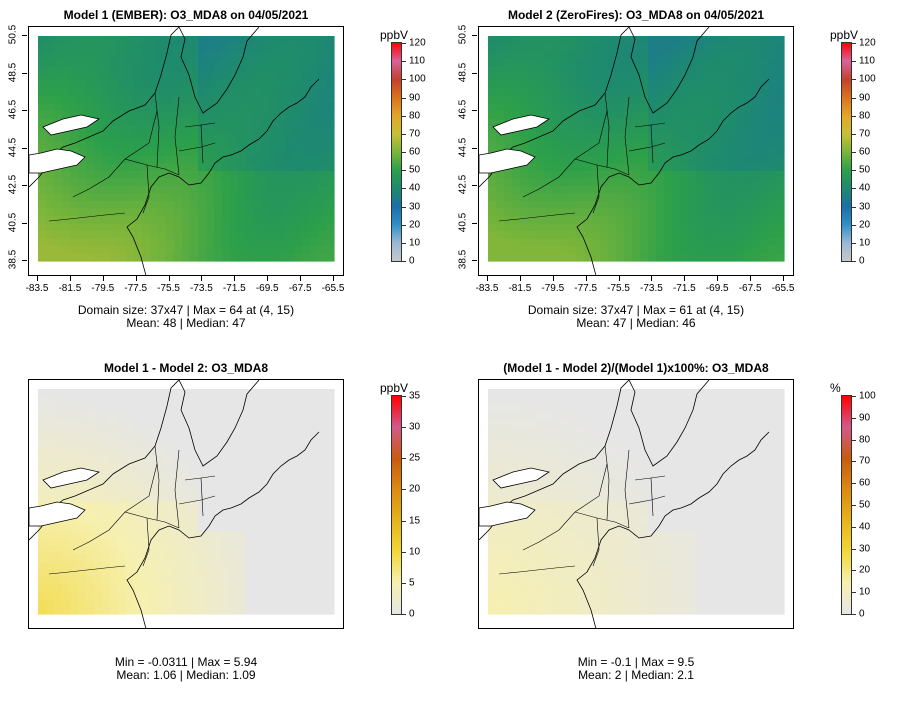 This screenshot has width=900, height=706. Describe the element at coordinates (70, 288) in the screenshot. I see `x-tick-label: -81.5` at that location.